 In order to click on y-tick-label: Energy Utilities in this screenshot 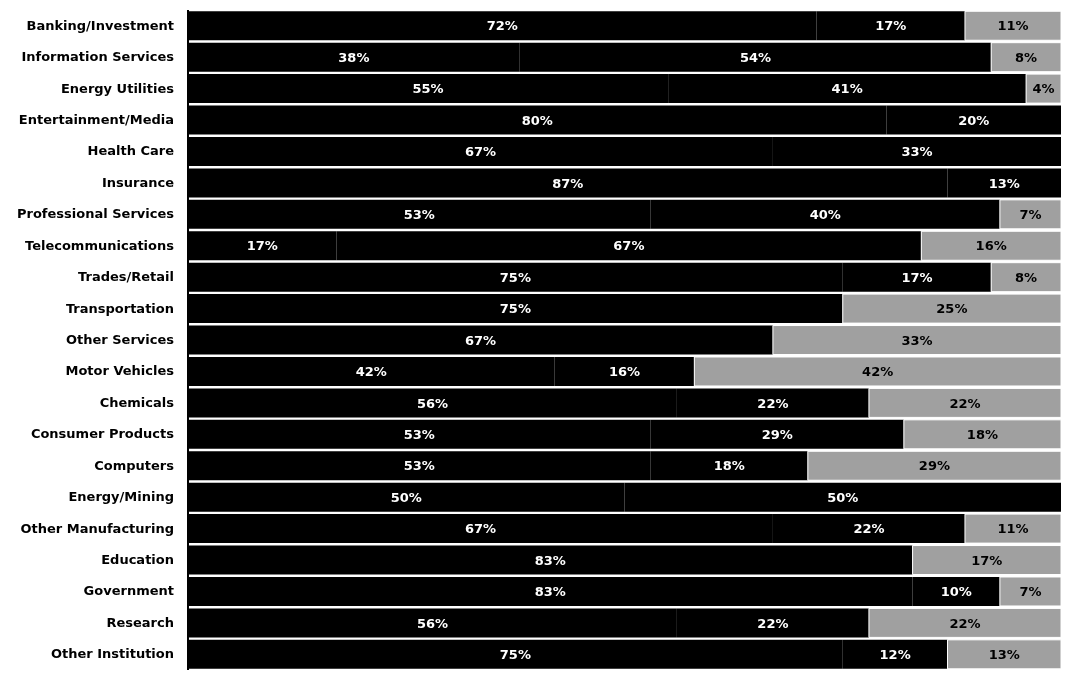, I will do `click(117, 88)`.